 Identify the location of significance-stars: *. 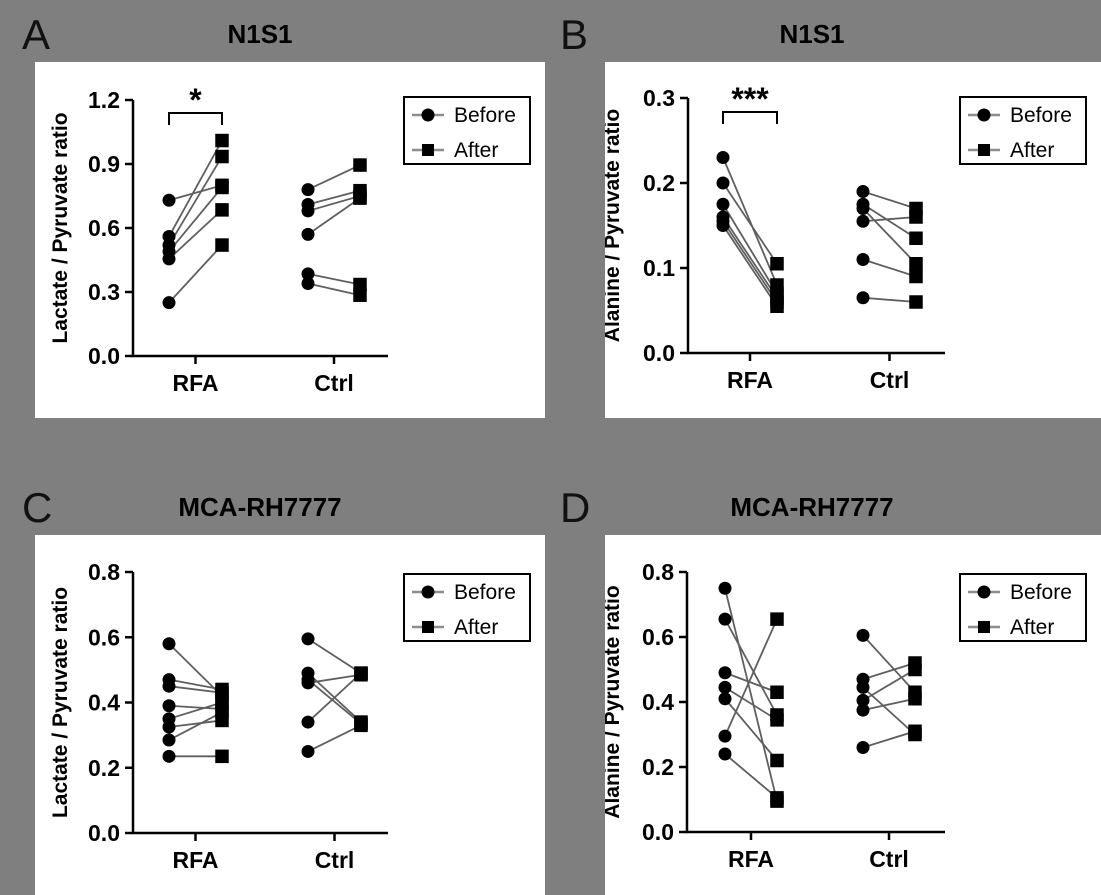
(195, 100).